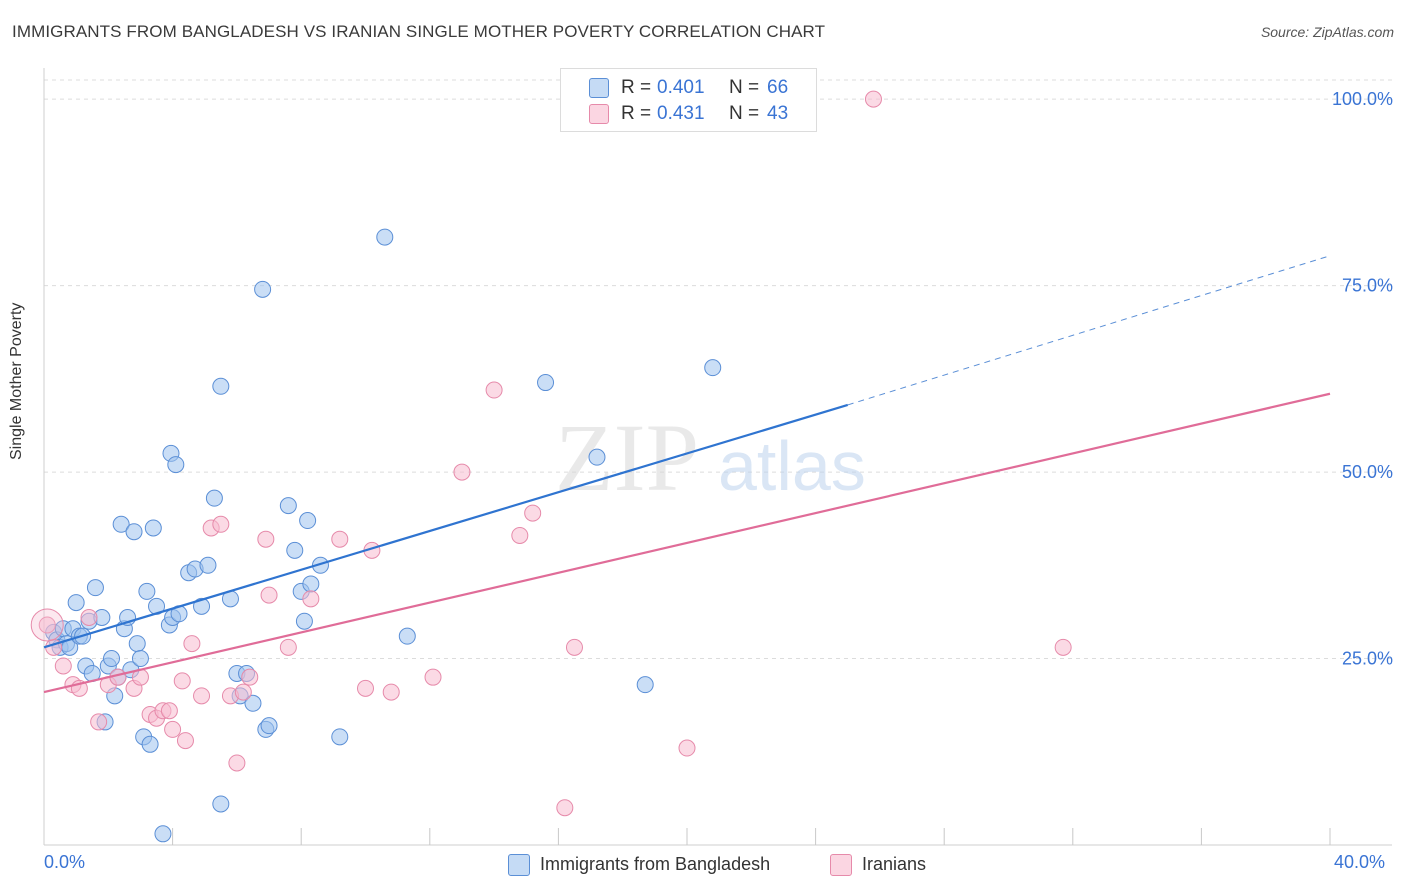 Image resolution: width=1406 pixels, height=892 pixels. Describe the element at coordinates (1089, 330) in the screenshot. I see `trend-line-bangladesh-extension` at that location.